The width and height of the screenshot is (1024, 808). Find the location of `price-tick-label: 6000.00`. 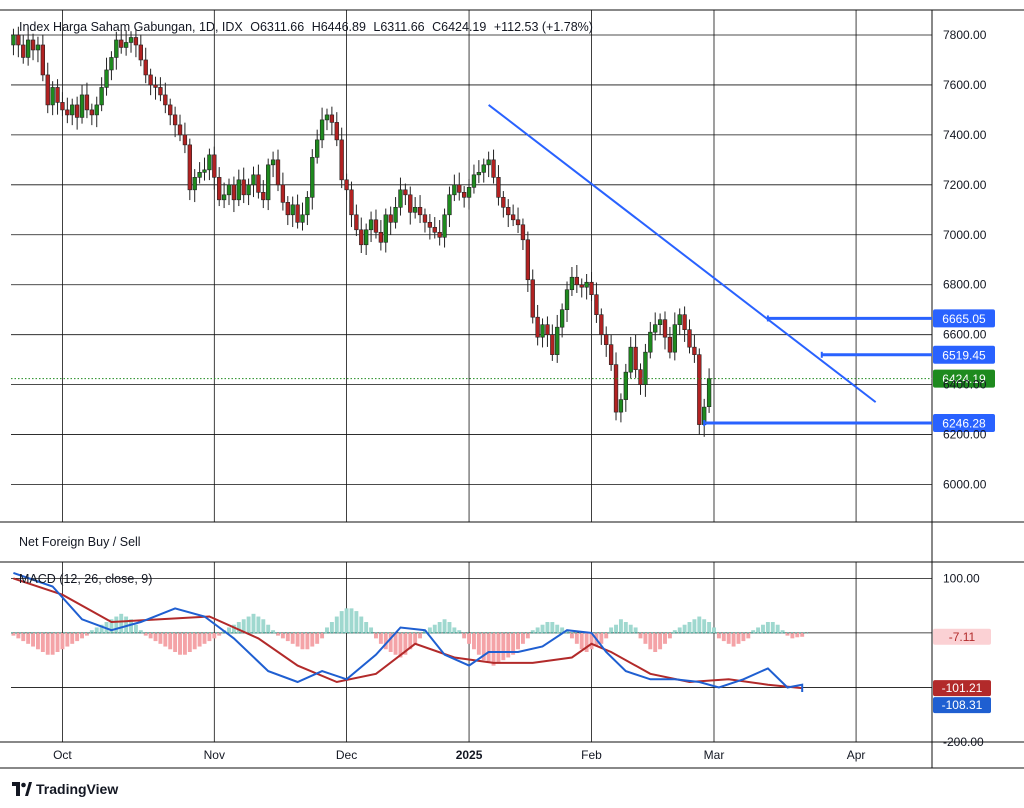

price-tick-label: 6000.00 is located at coordinates (965, 485).